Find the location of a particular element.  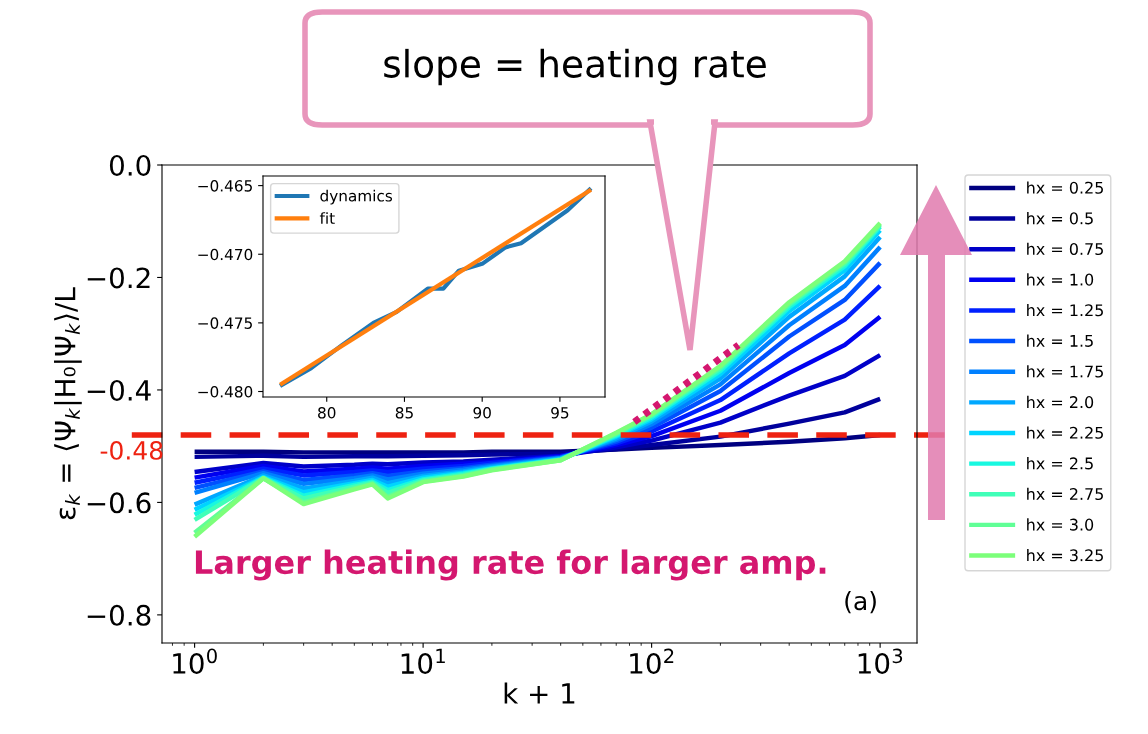

y-tick-label: −0.2 is located at coordinates (118, 278).